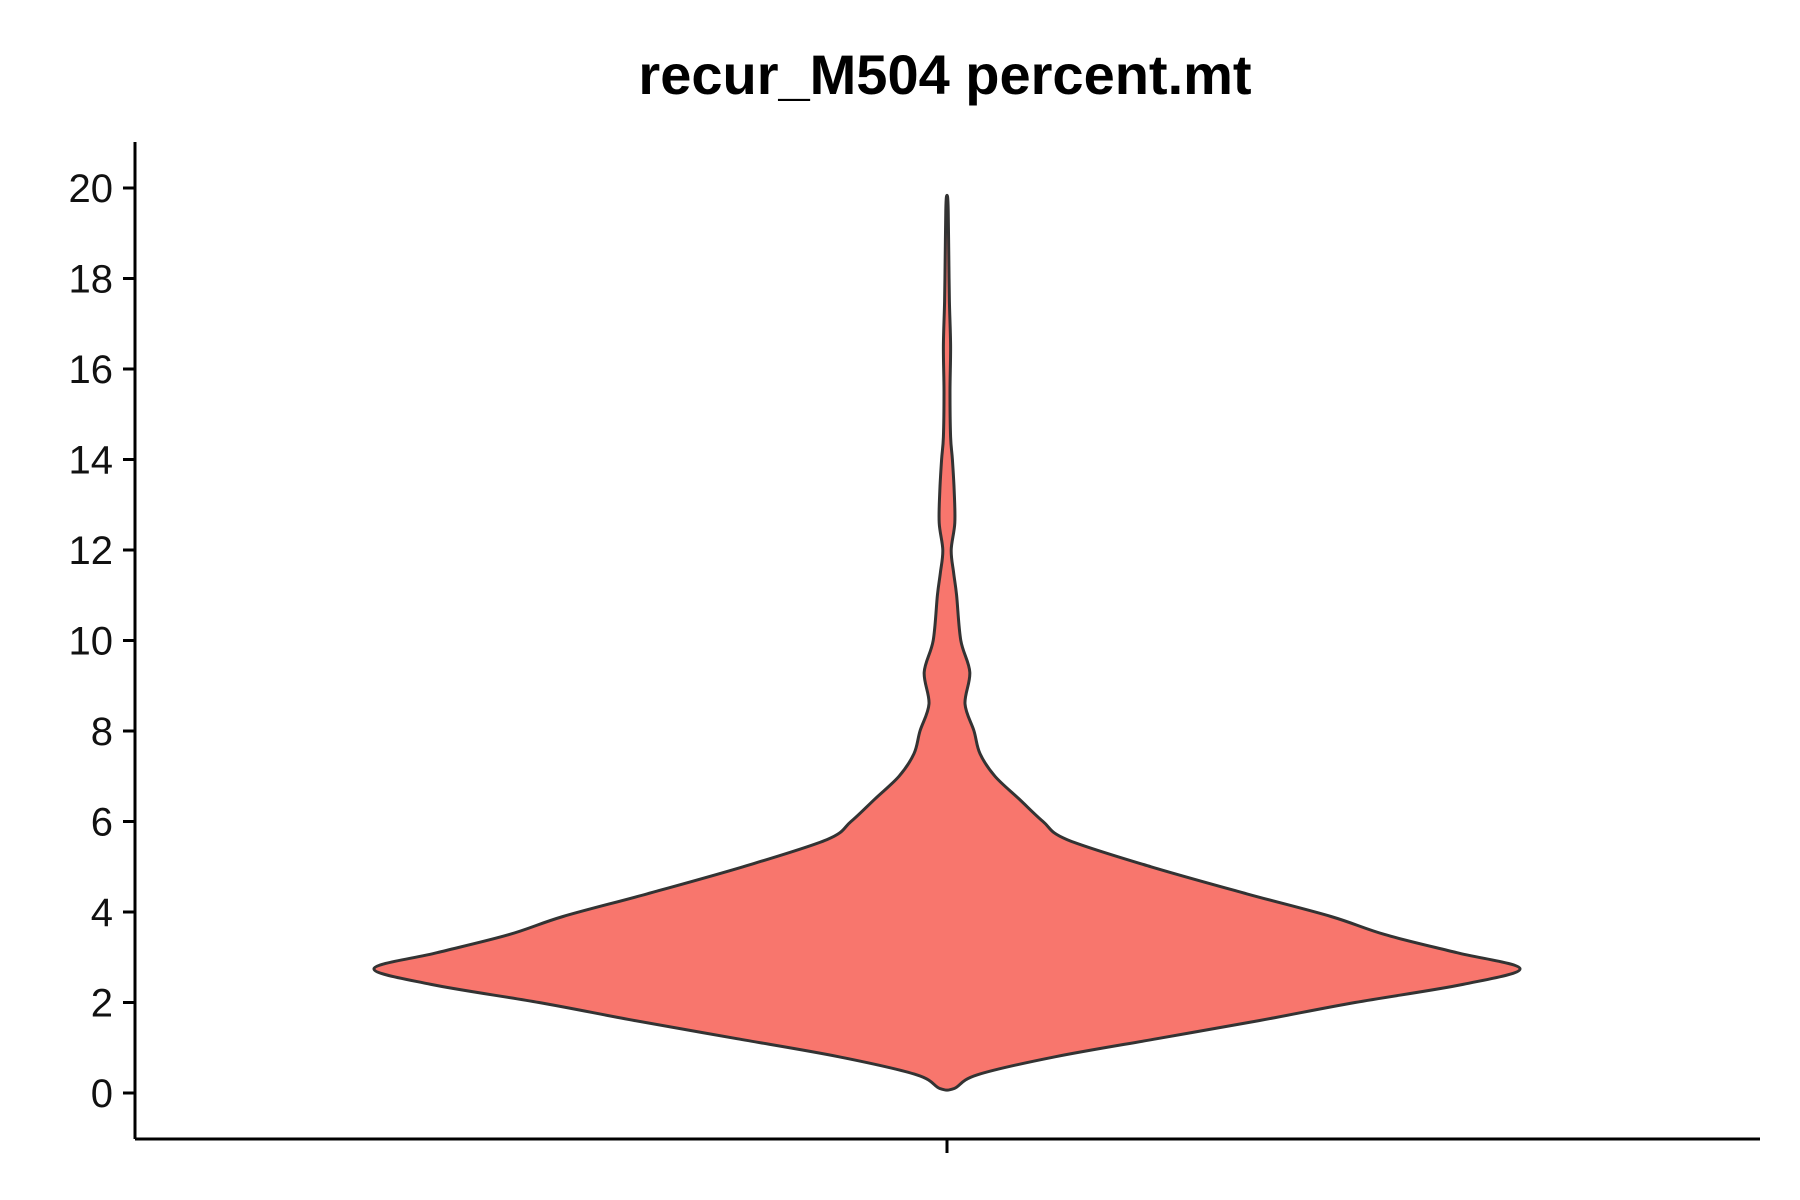 The height and width of the screenshot is (1200, 1800). I want to click on y-ticks: 0 2 4 6 8 10 12 14 16 18 20, so click(102, 641).